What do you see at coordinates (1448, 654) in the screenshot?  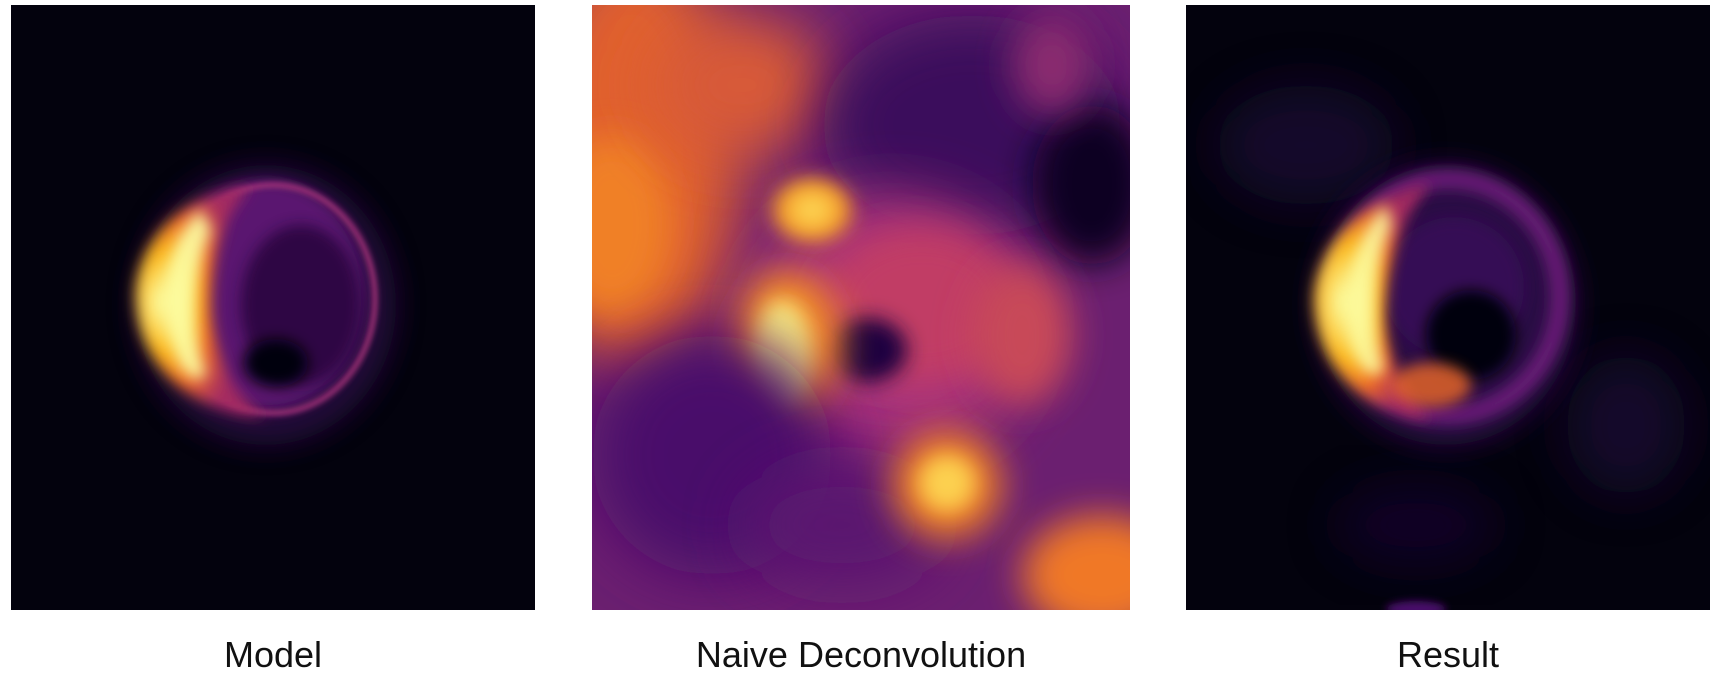 I see `result-caption: Result` at bounding box center [1448, 654].